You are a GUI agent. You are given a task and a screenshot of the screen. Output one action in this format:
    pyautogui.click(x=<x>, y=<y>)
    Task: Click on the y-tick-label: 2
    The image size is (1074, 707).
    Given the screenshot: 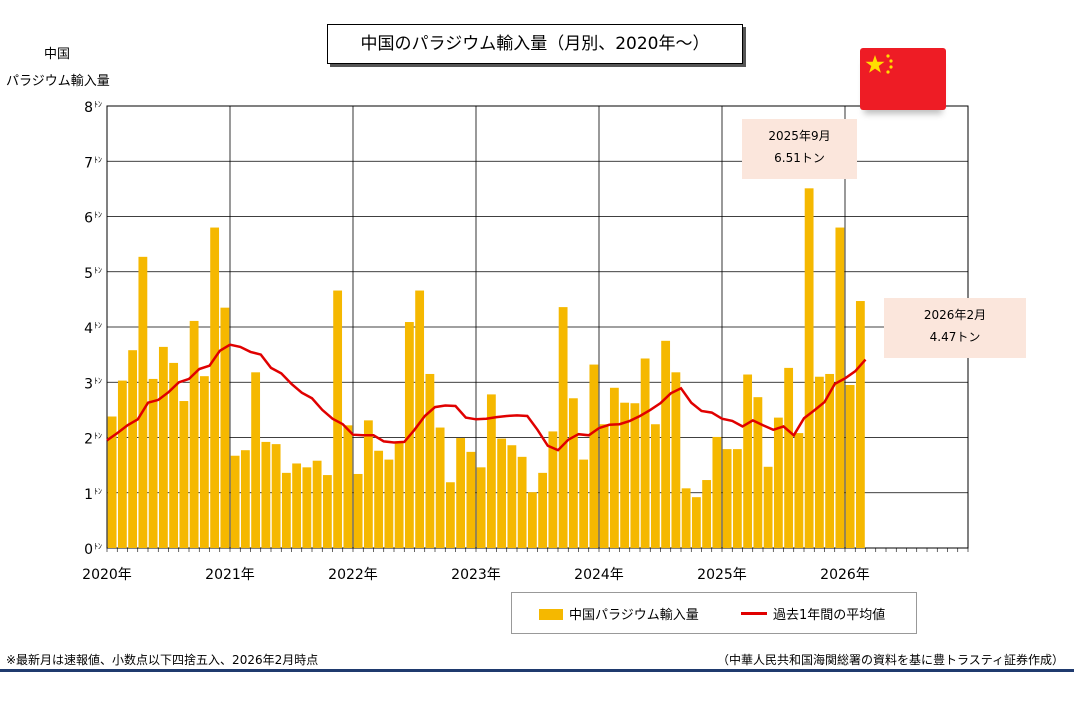 What is the action you would take?
    pyautogui.click(x=88, y=440)
    